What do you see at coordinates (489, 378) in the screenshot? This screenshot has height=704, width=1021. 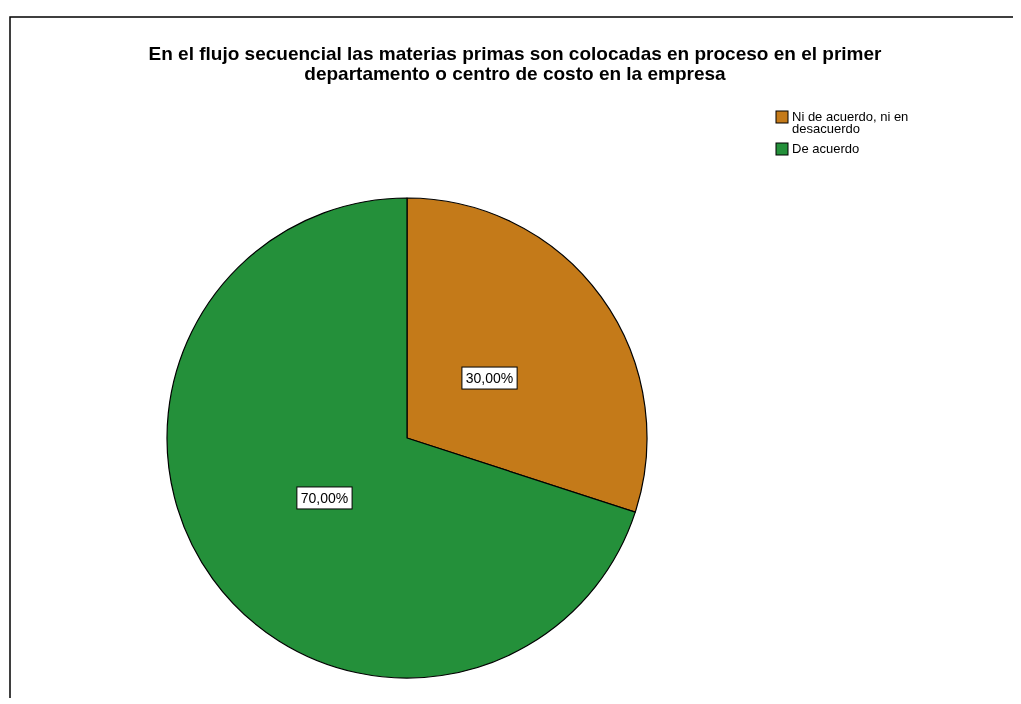 I see `data-label: 30,00%` at bounding box center [489, 378].